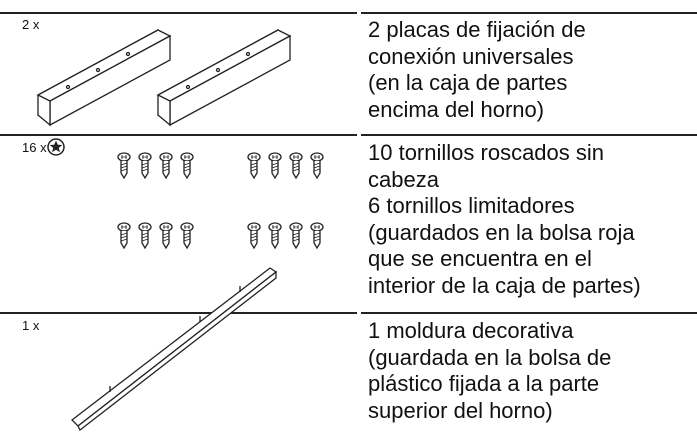 This screenshot has height=437, width=697. Describe the element at coordinates (501, 232) in the screenshot. I see `description-line: (guardados en la bolsa roja` at that location.